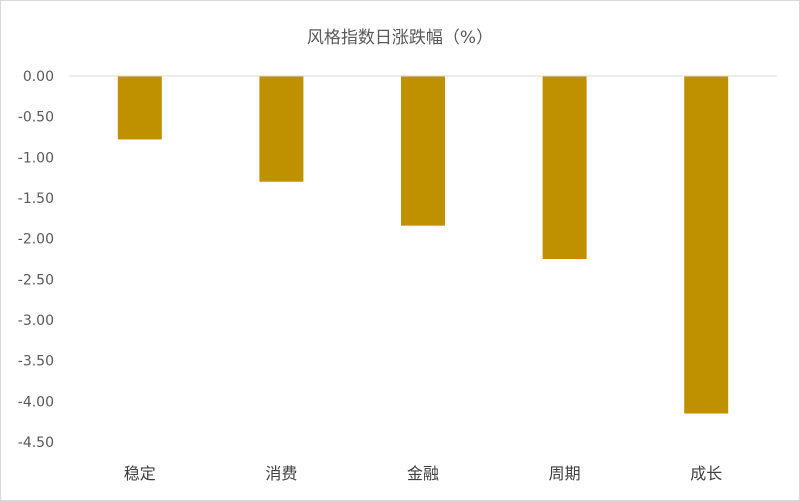 This screenshot has width=800, height=501. What do you see at coordinates (281, 473) in the screenshot?
I see `x-category-label: 消费` at bounding box center [281, 473].